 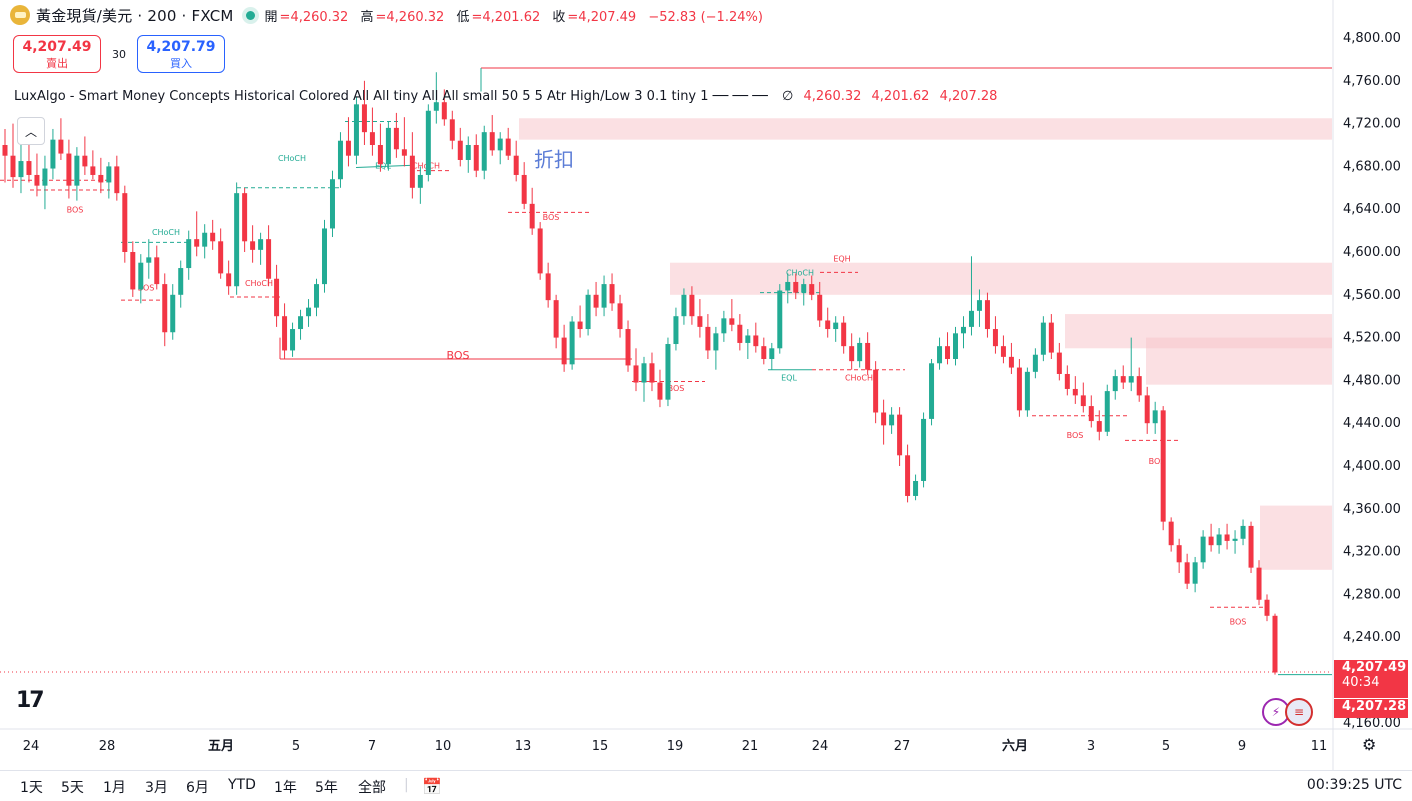 What do you see at coordinates (1371, 679) in the screenshot?
I see `last-price-tag: 4,207.49 40:34` at bounding box center [1371, 679].